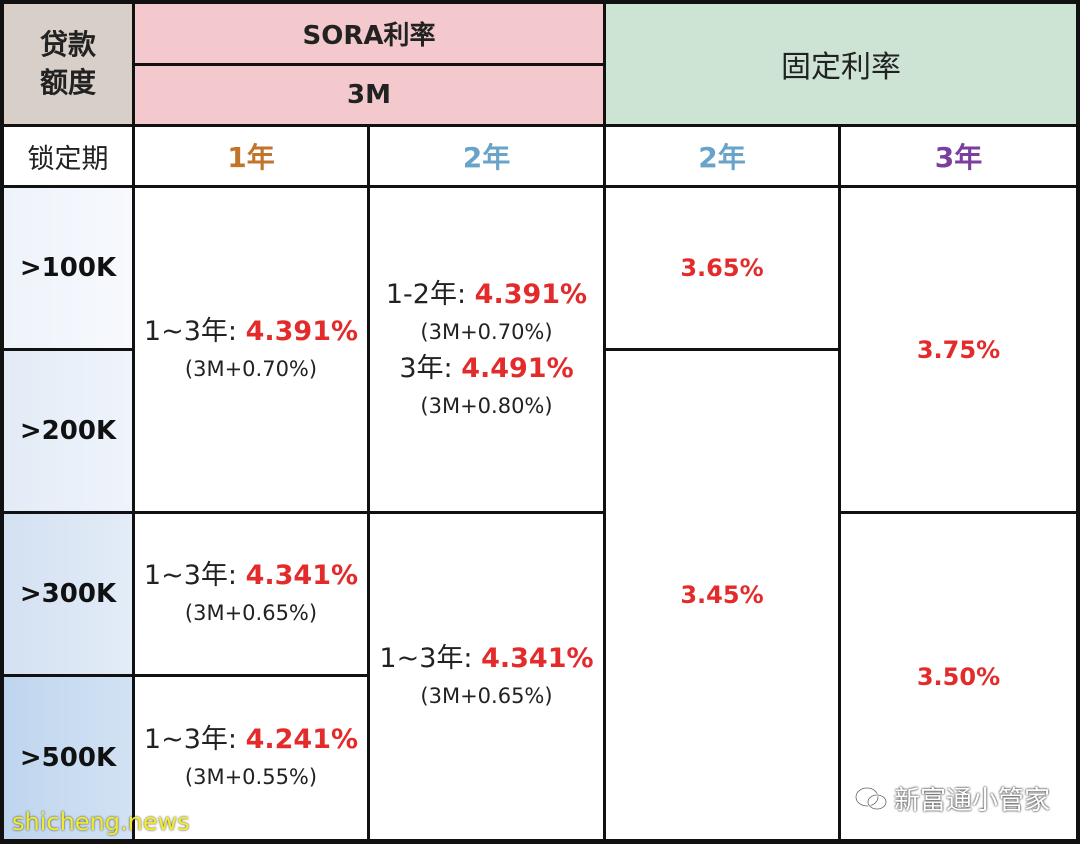 This screenshot has height=844, width=1080. Describe the element at coordinates (251, 156) in the screenshot. I see `term-sora-1y: 1年` at that location.